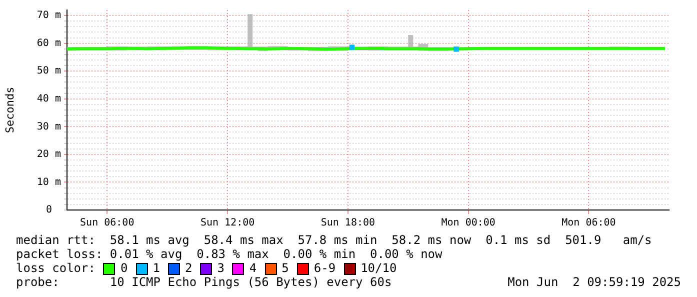 The image size is (697, 297). I want to click on y-tick-label: 40 m, so click(49, 98).